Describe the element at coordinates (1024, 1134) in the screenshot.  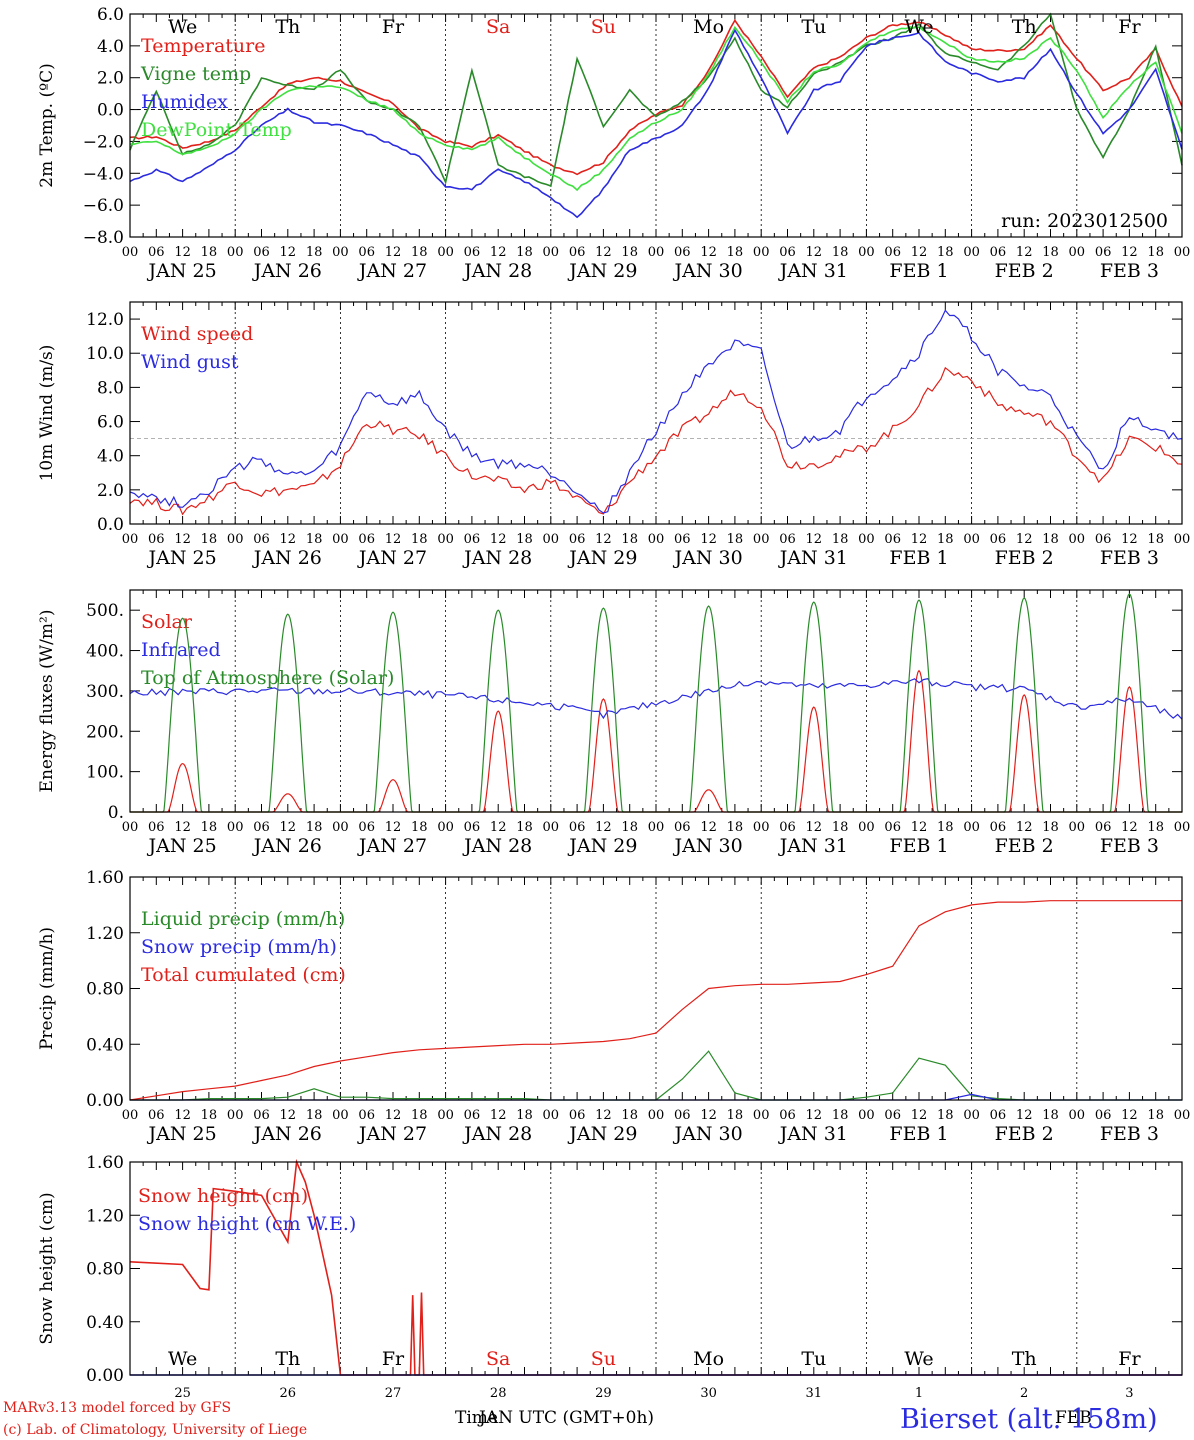
I see `date-label: FEB 2` at that location.